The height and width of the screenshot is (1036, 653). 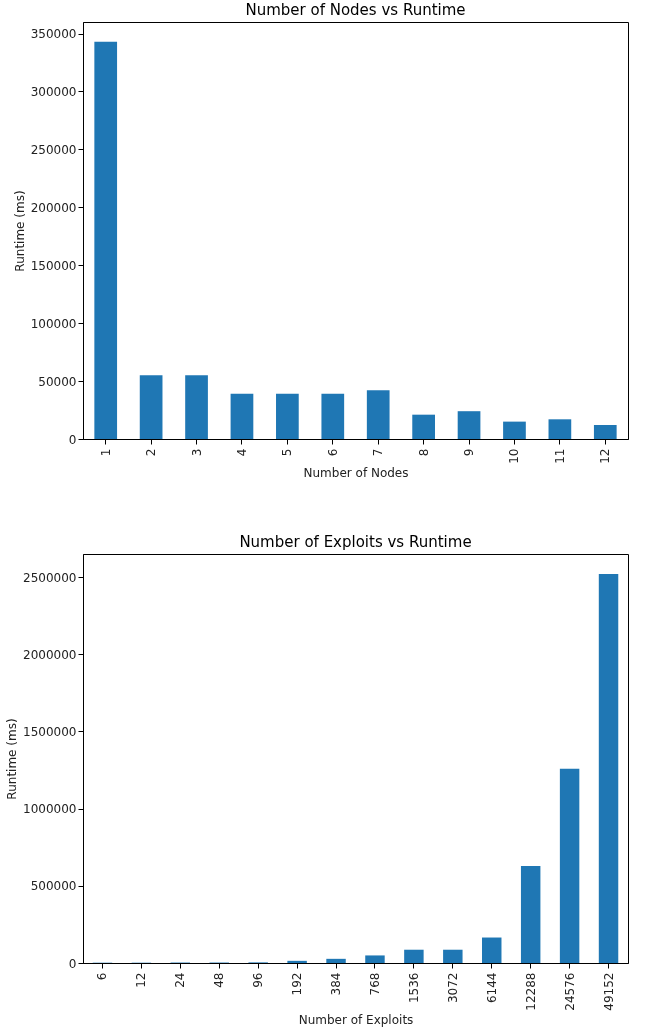 What do you see at coordinates (356, 472) in the screenshot?
I see `x-axis-title: Number of Nodes` at bounding box center [356, 472].